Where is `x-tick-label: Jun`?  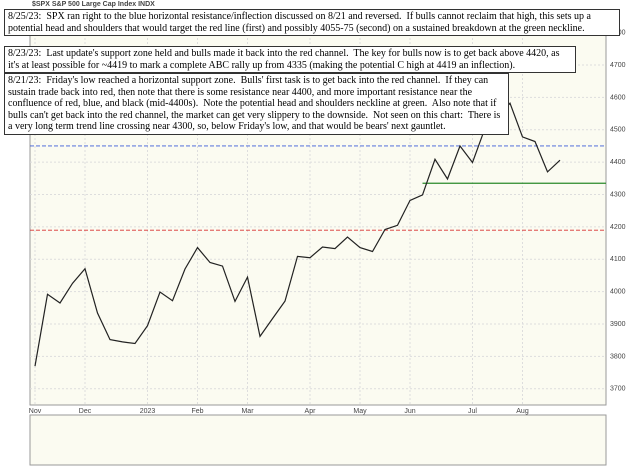
x-tick-label: Jun is located at coordinates (409, 411).